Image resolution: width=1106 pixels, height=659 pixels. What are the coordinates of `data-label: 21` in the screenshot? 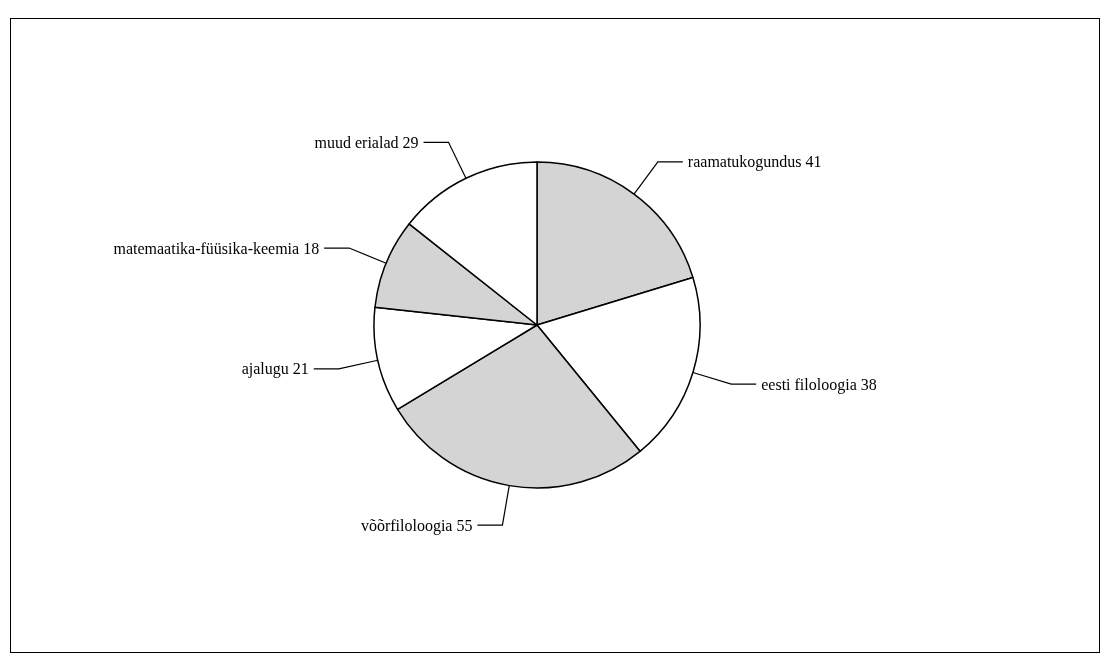 It's located at (300, 369).